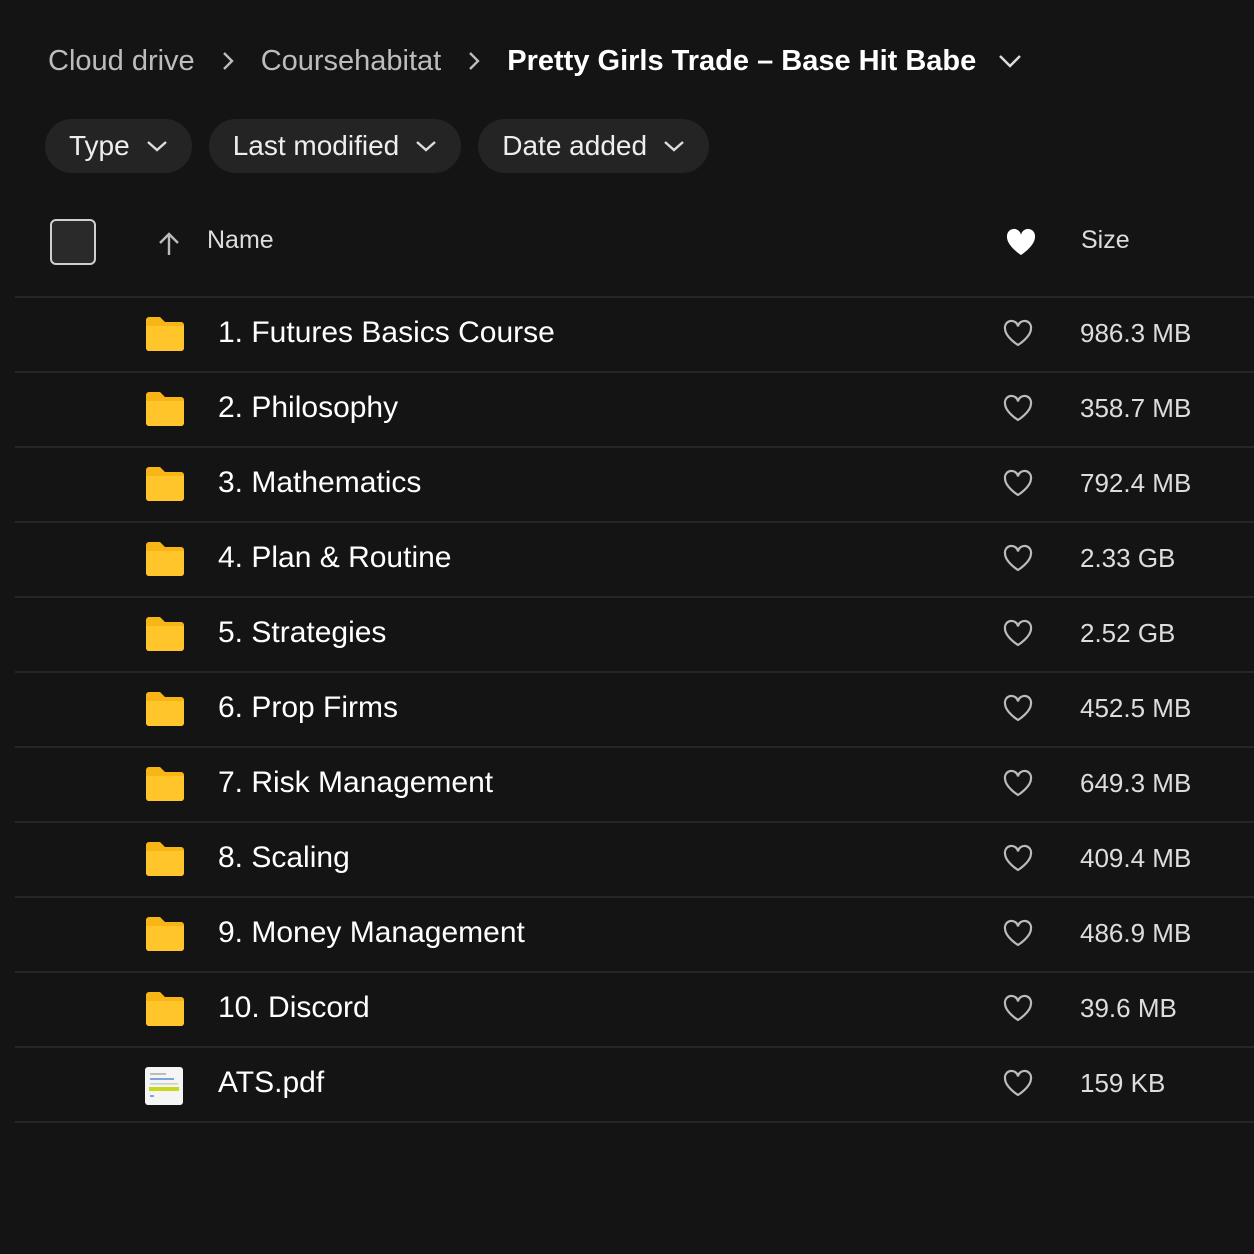  What do you see at coordinates (634, 1010) in the screenshot?
I see `list-item: 10. Discord 39.6 MB` at bounding box center [634, 1010].